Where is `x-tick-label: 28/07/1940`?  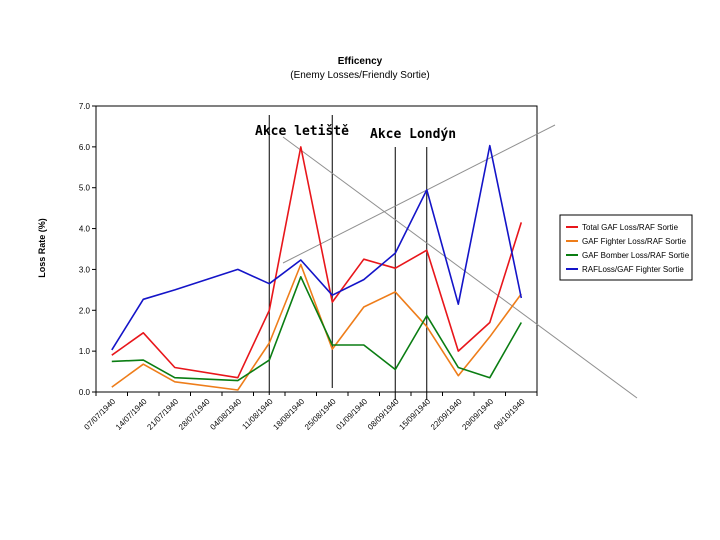 x-tick-label: 28/07/1940 is located at coordinates (194, 414).